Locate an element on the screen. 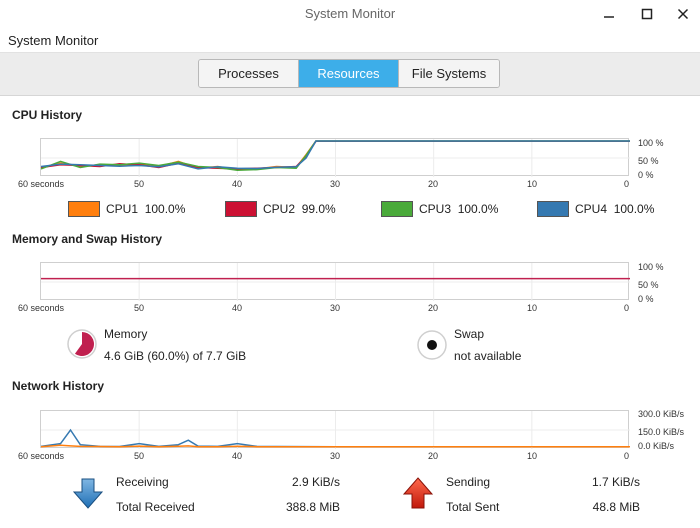  cpu-y-label-50: 50 % is located at coordinates (648, 161).